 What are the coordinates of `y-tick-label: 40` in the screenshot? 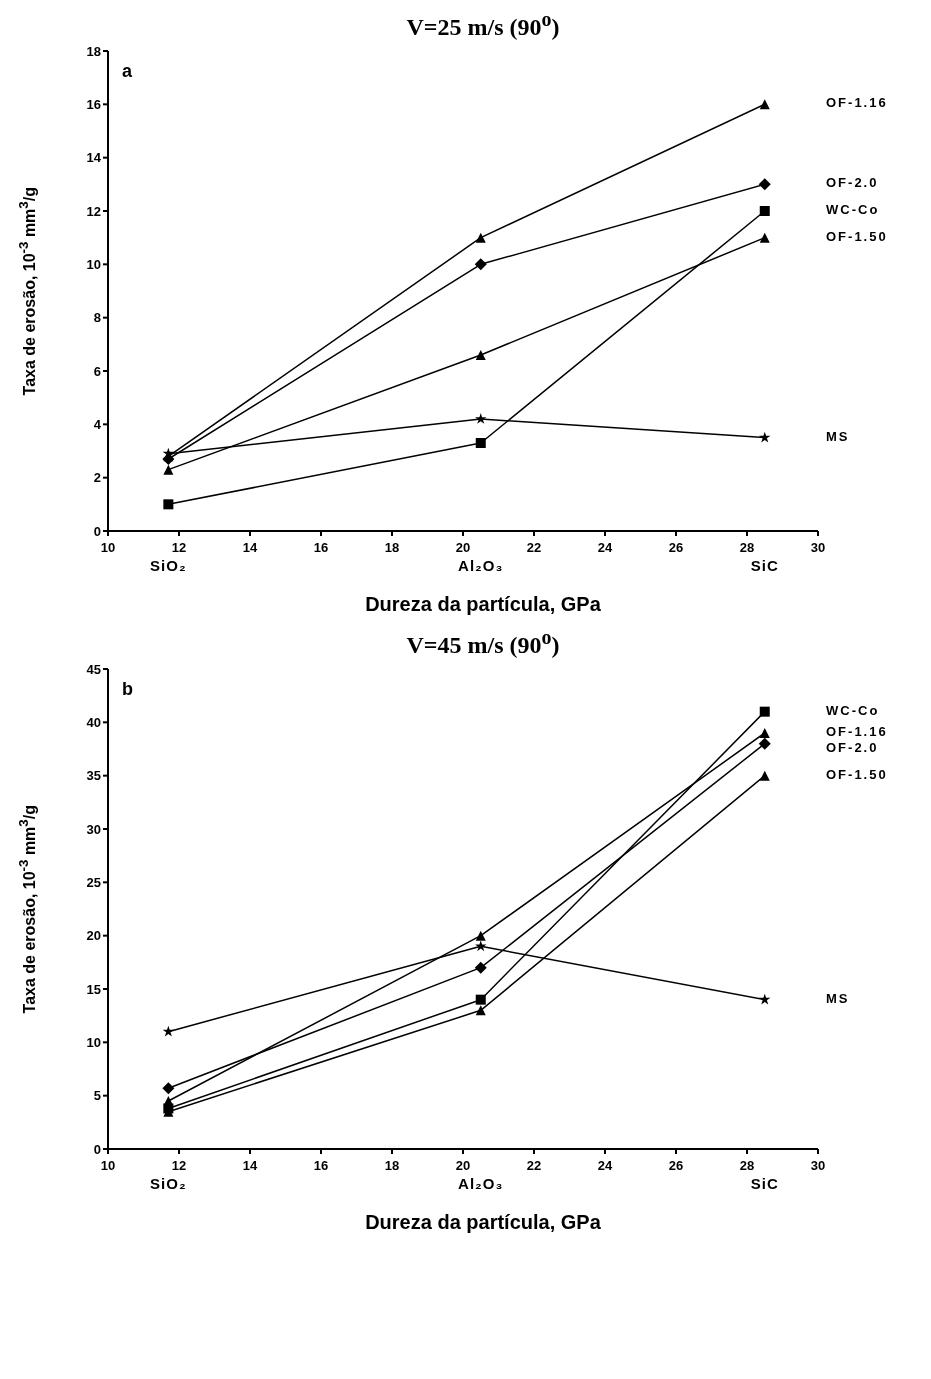 It's located at (93, 722).